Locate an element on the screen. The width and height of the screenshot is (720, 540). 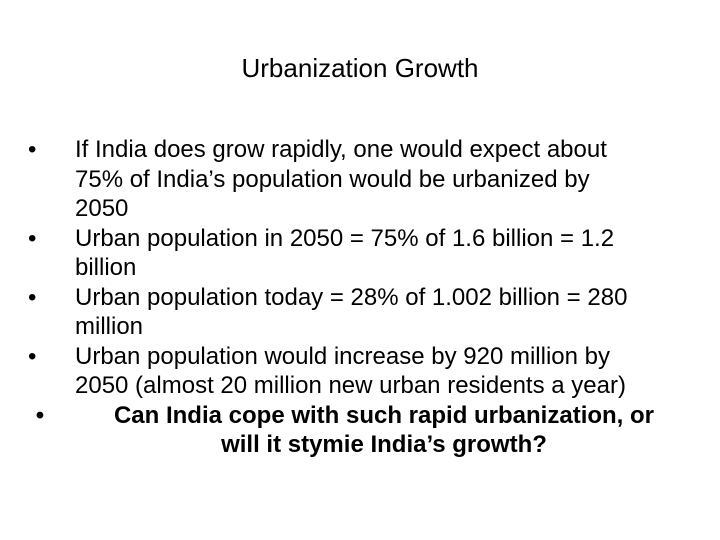
bullet-line: billion is located at coordinates (106, 267).